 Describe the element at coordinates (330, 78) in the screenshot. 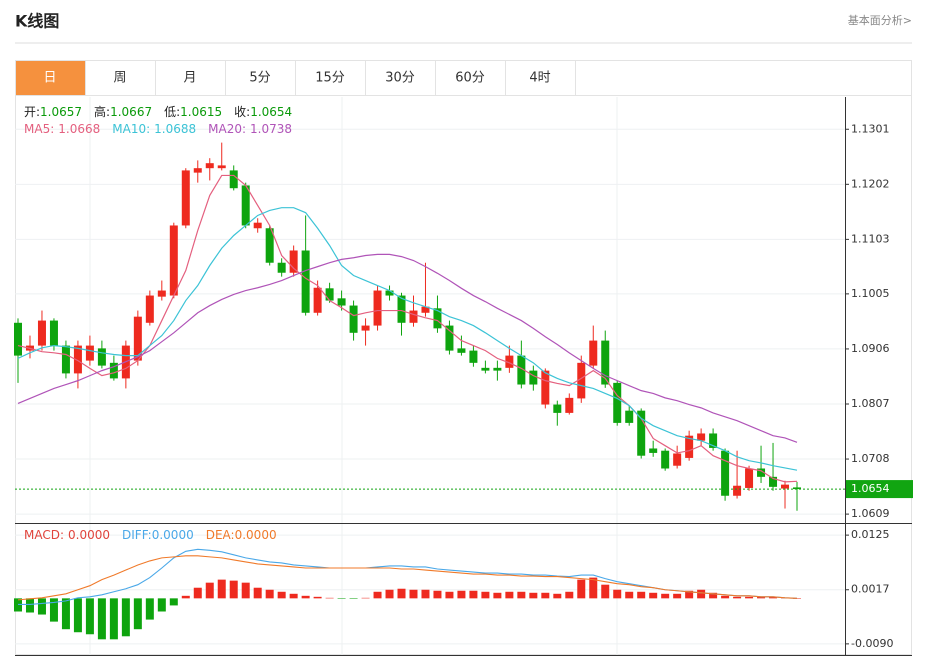

I see `tab-label: 15分` at that location.